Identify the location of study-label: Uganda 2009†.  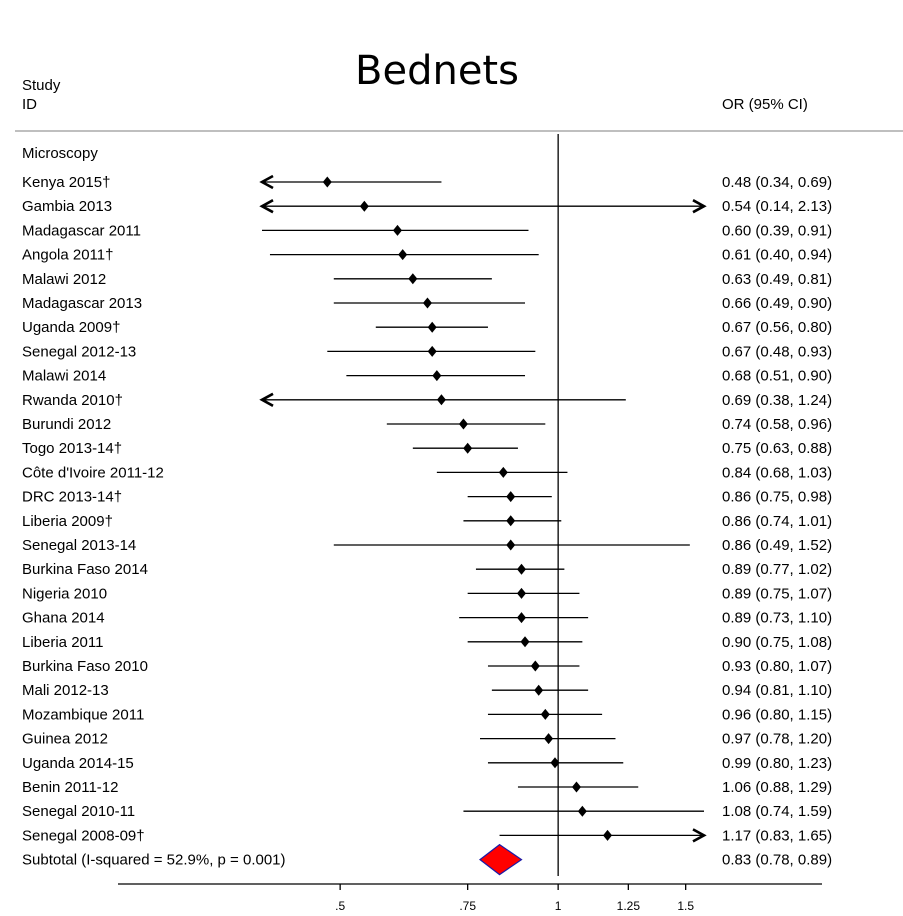
(71, 327).